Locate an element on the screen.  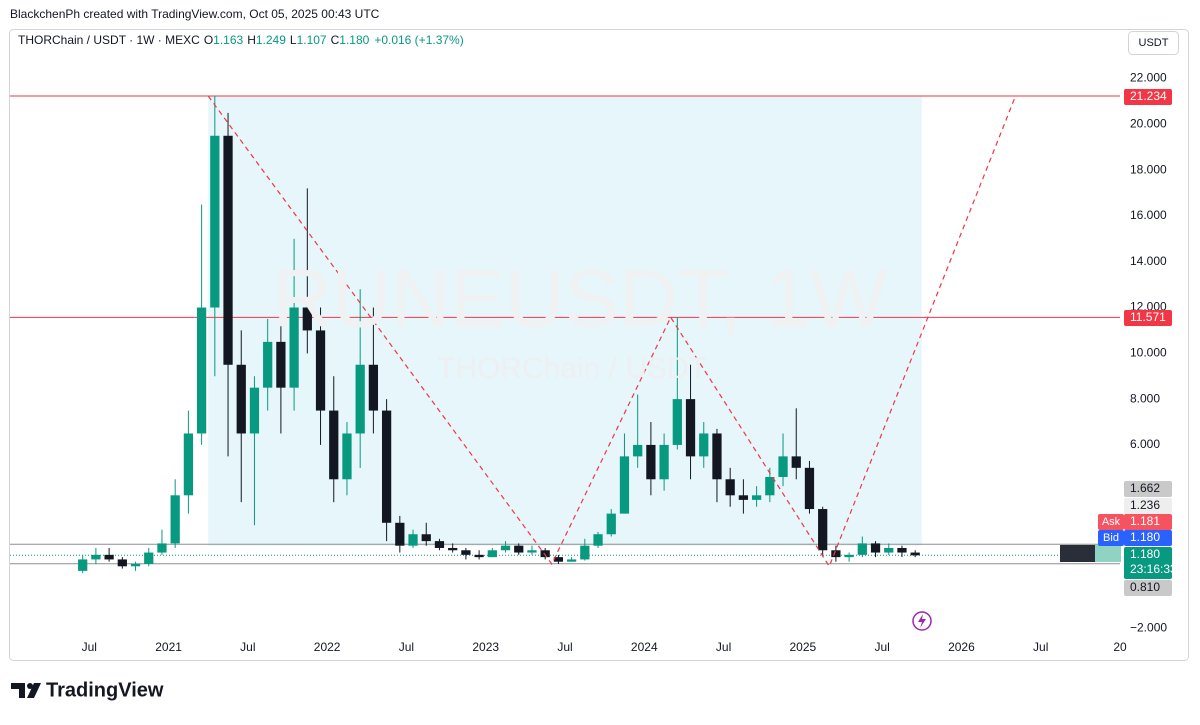
ohlc-label: H is located at coordinates (251, 40).